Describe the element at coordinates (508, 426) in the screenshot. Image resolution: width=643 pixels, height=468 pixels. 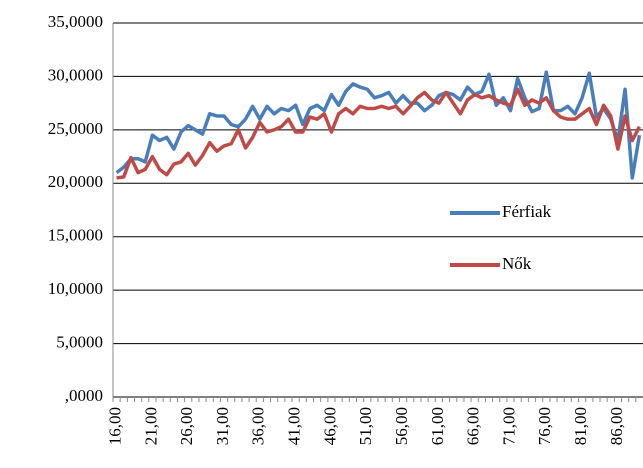
I see `x-tick-label: 71,00` at that location.